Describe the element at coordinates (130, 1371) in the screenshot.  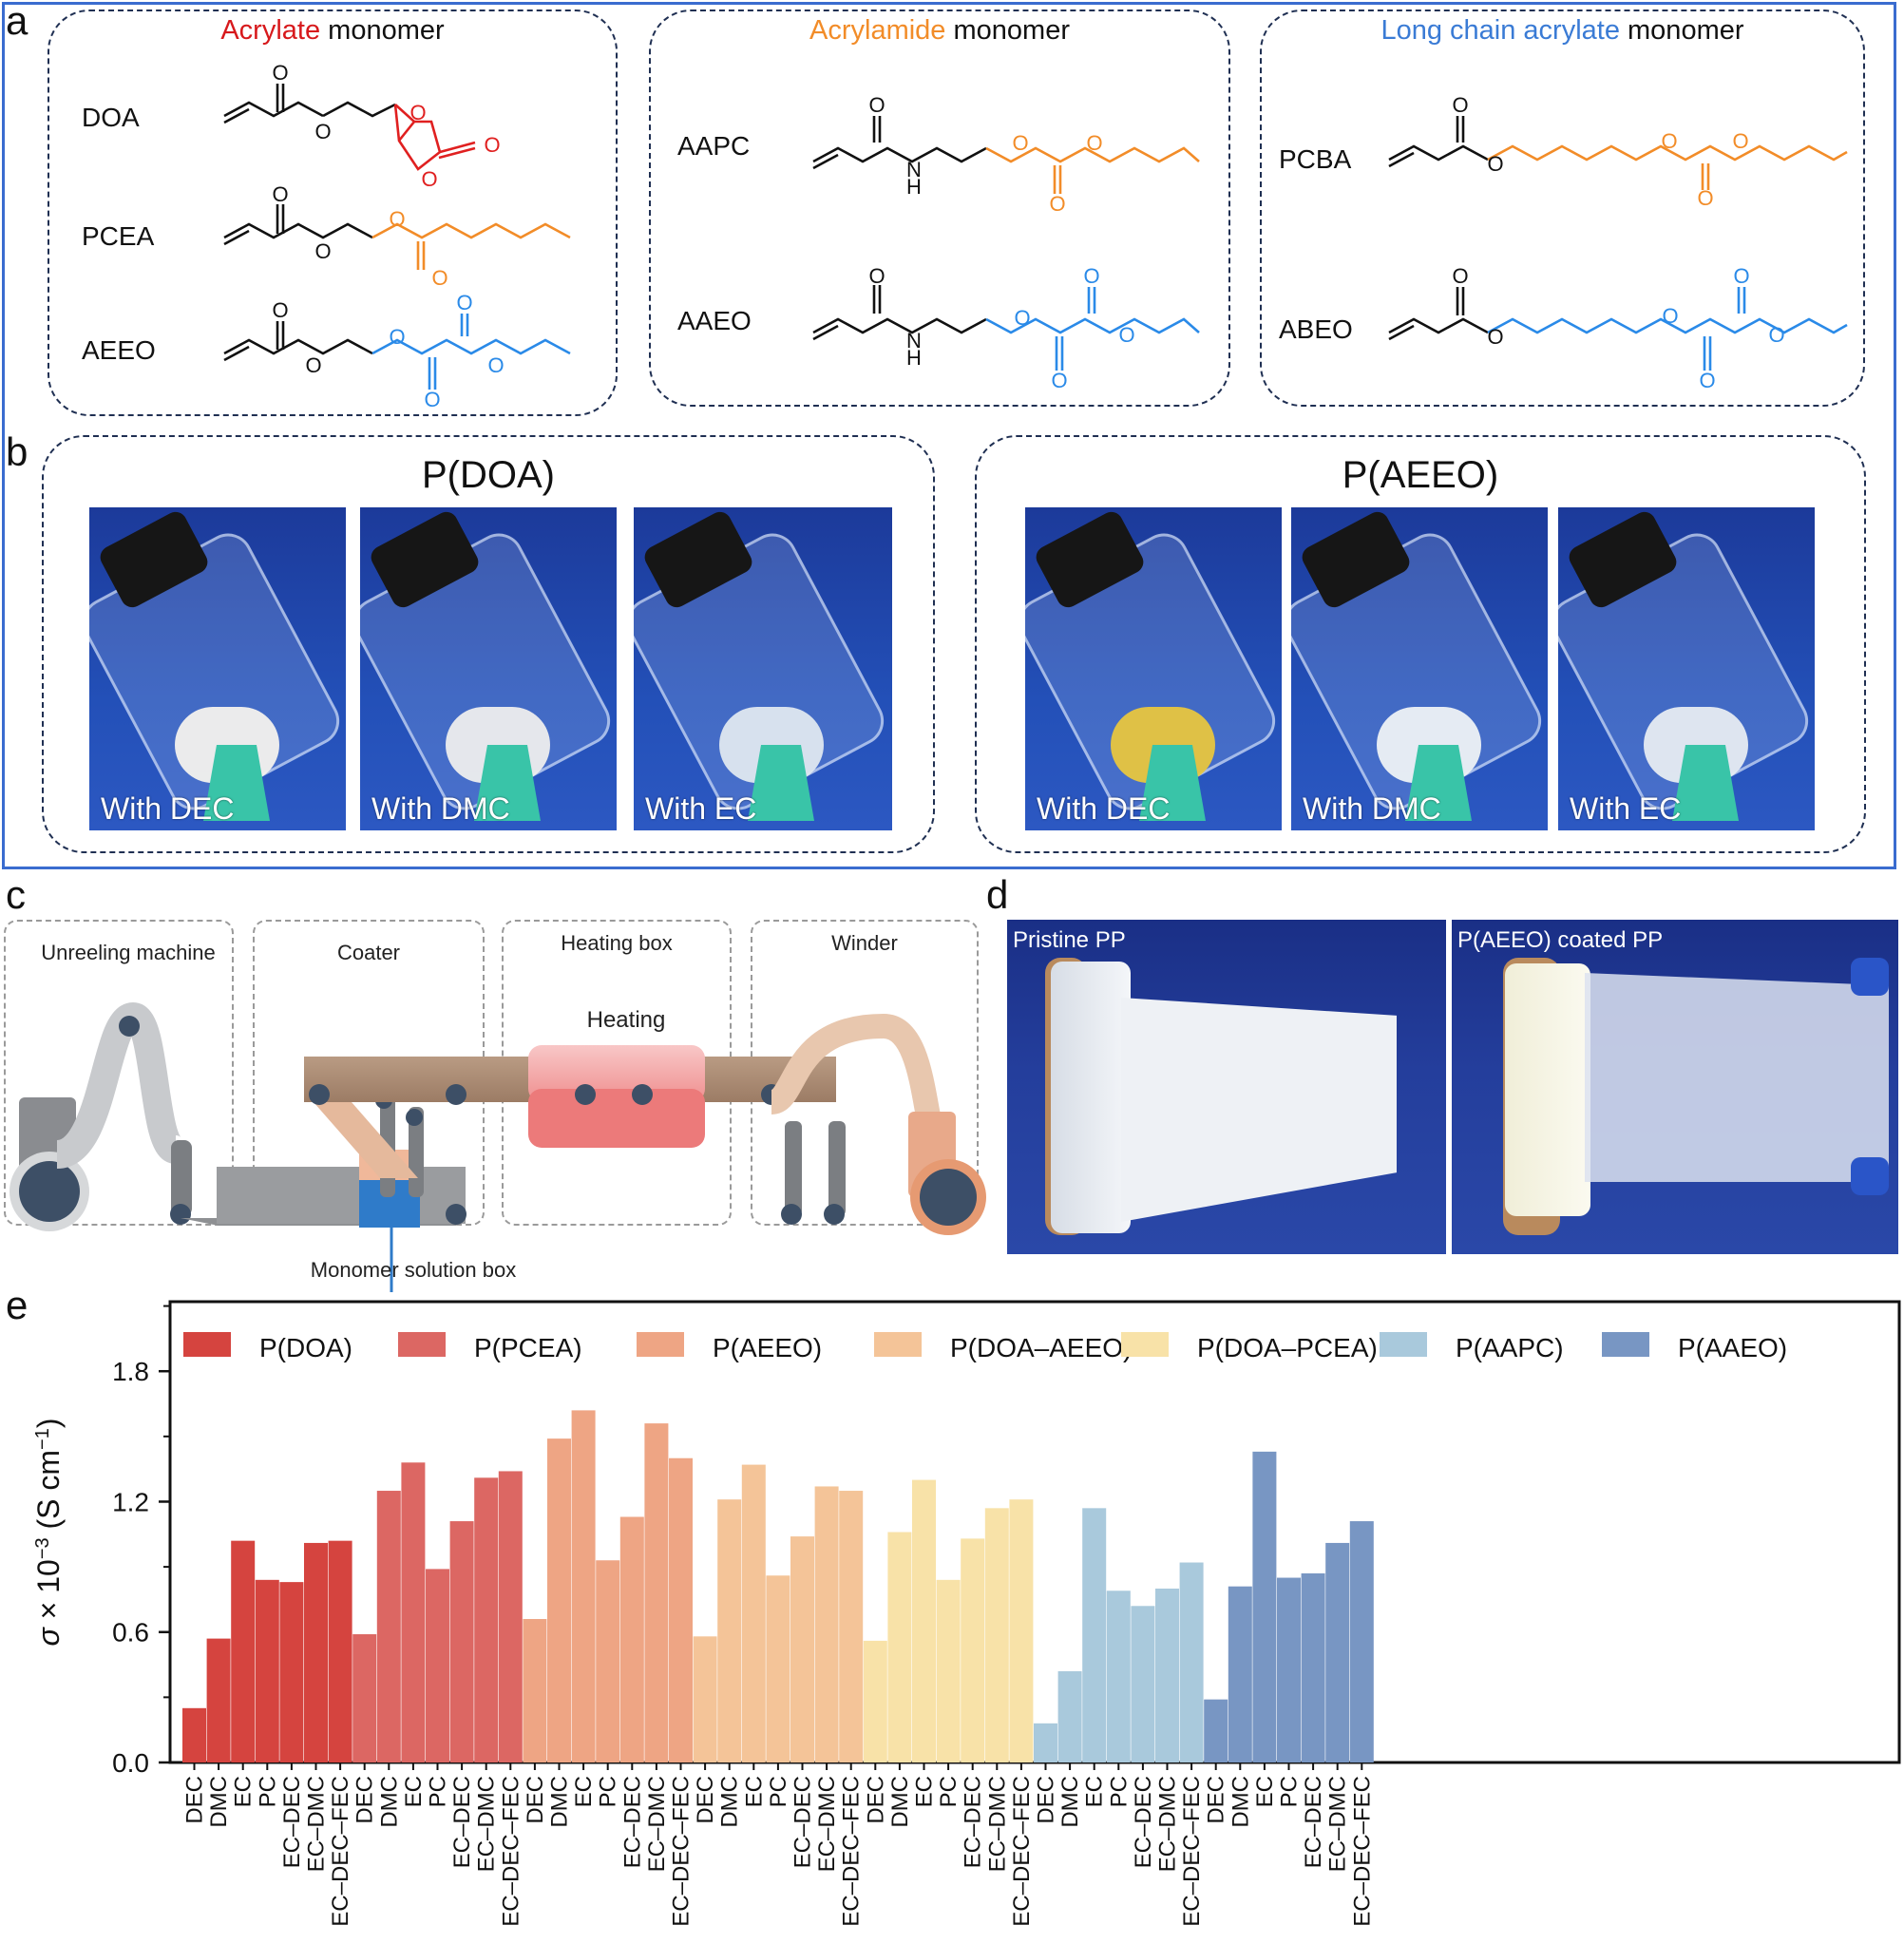
I see `y-tick-label: 1.8` at that location.